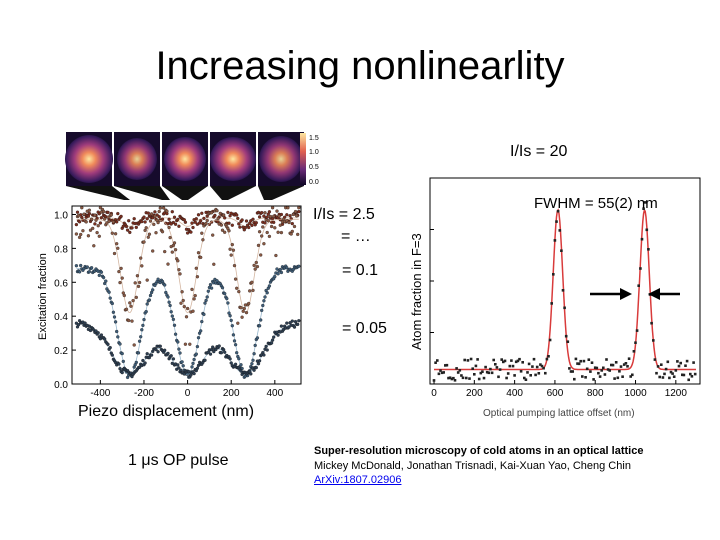 The height and width of the screenshot is (540, 720). Describe the element at coordinates (676, 393) in the screenshot. I see `right-xtick-label: 1200` at that location.